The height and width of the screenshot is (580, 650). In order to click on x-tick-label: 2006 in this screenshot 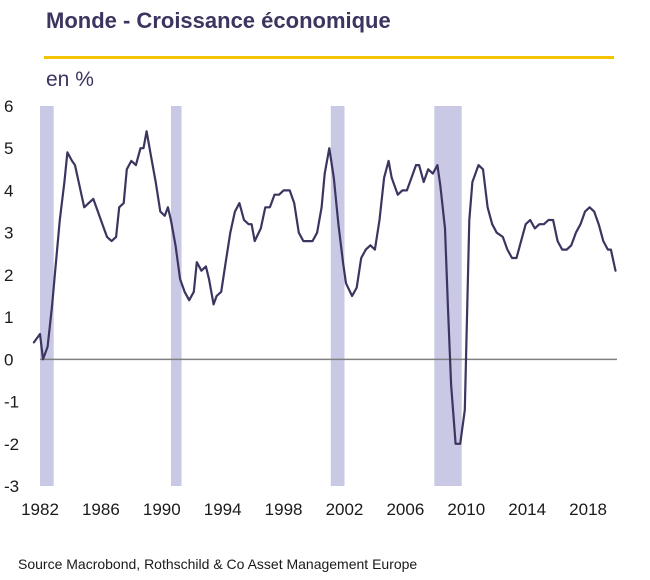, I will do `click(405, 509)`.